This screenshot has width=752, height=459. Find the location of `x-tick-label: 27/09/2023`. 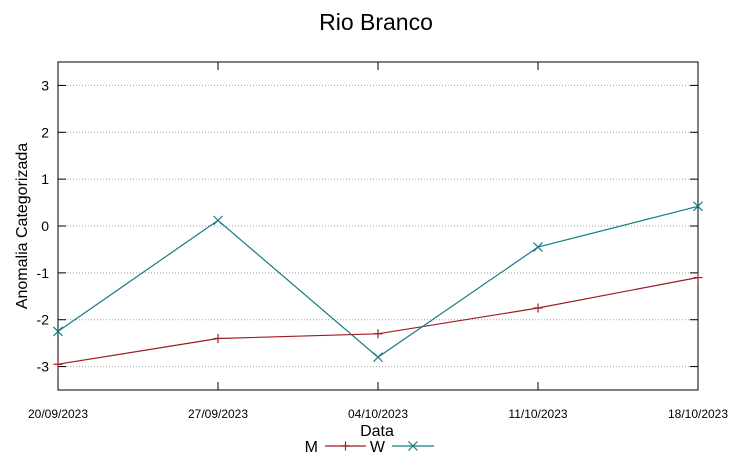

x-tick-label: 27/09/2023 is located at coordinates (218, 414).